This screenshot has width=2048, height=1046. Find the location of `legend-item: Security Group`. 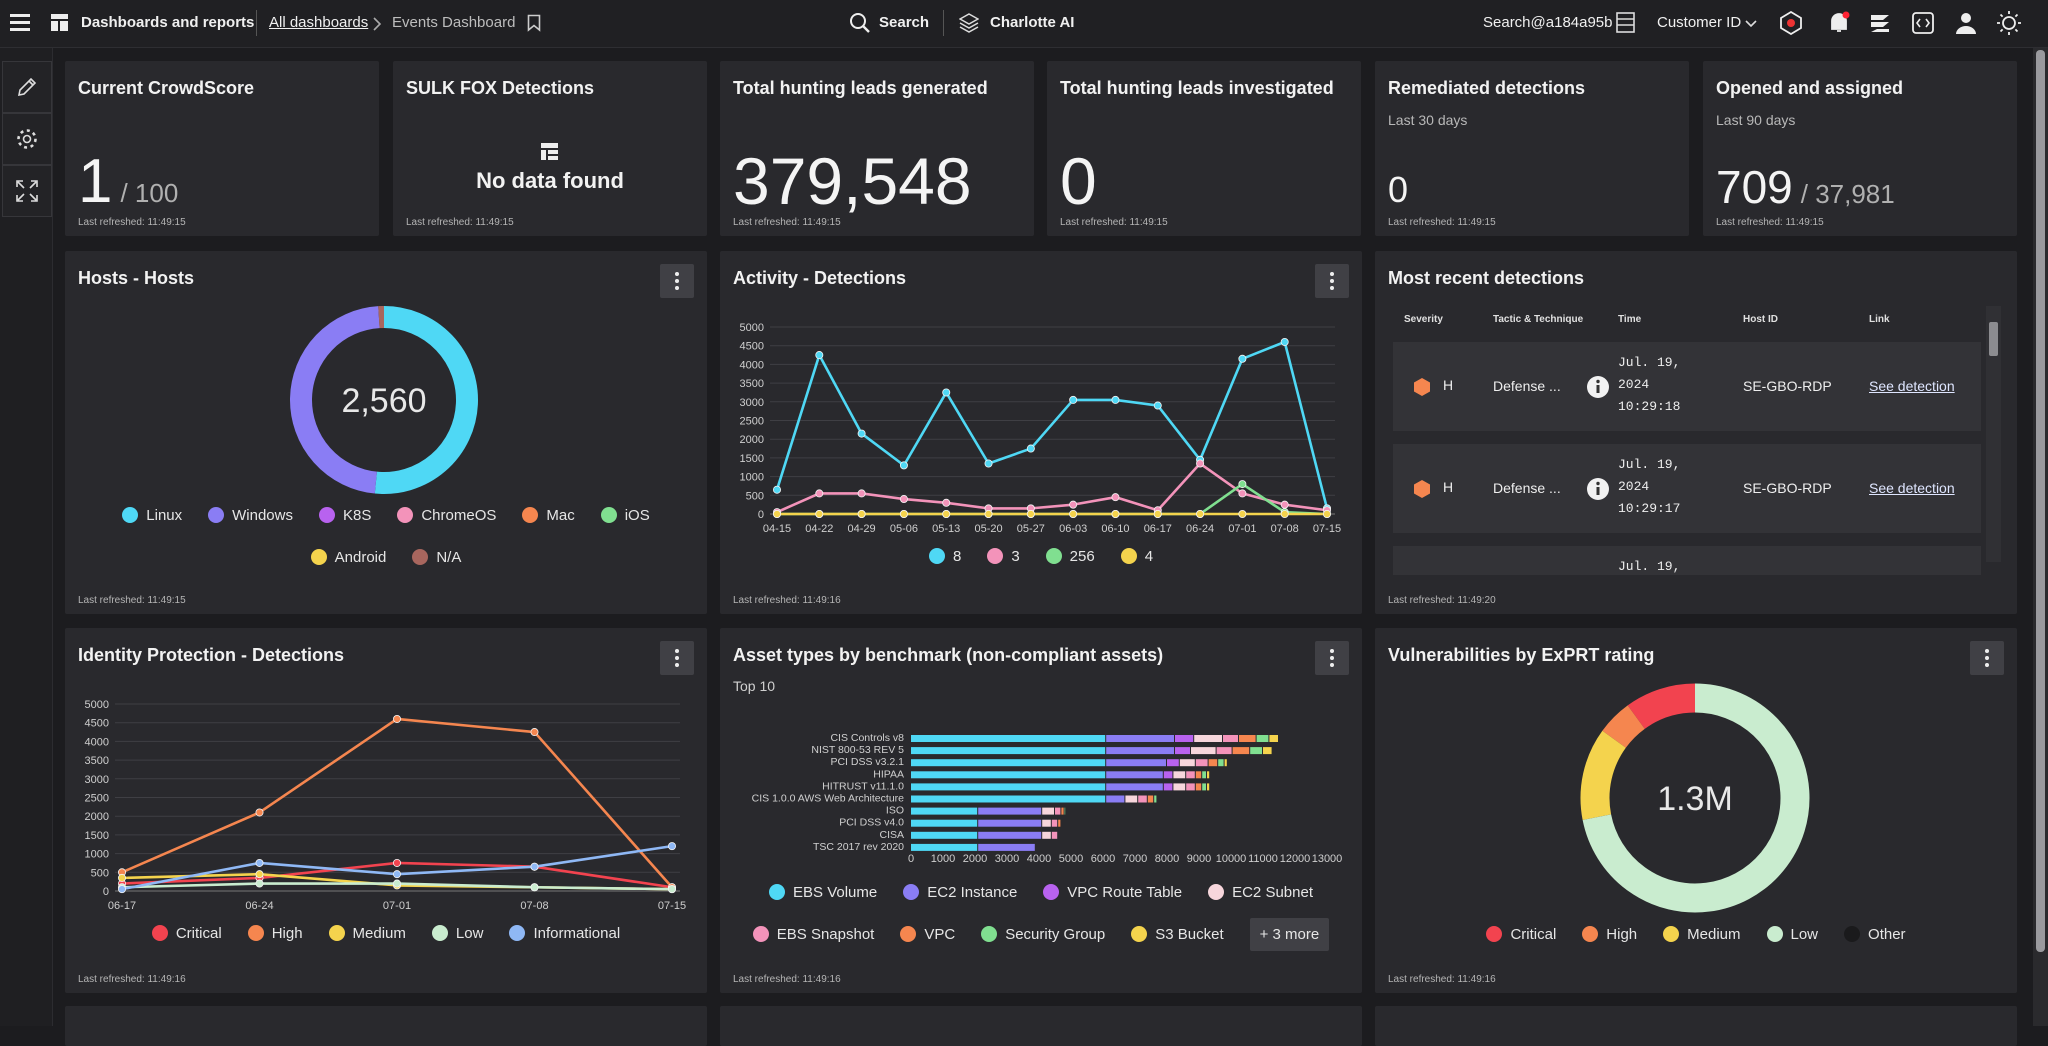

legend-item: Security Group is located at coordinates (1043, 934).